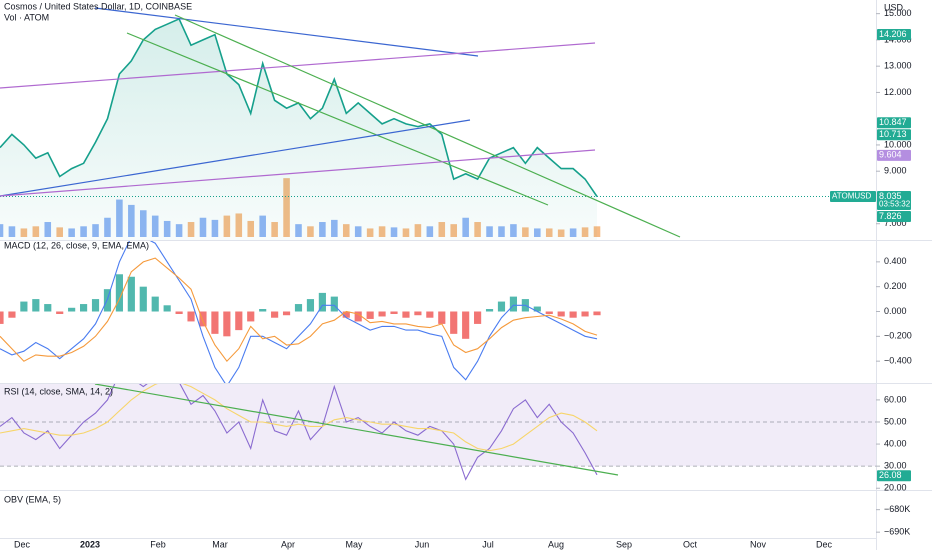  What do you see at coordinates (898, 92) in the screenshot?
I see `y-tick-label: 12.000` at bounding box center [898, 92].